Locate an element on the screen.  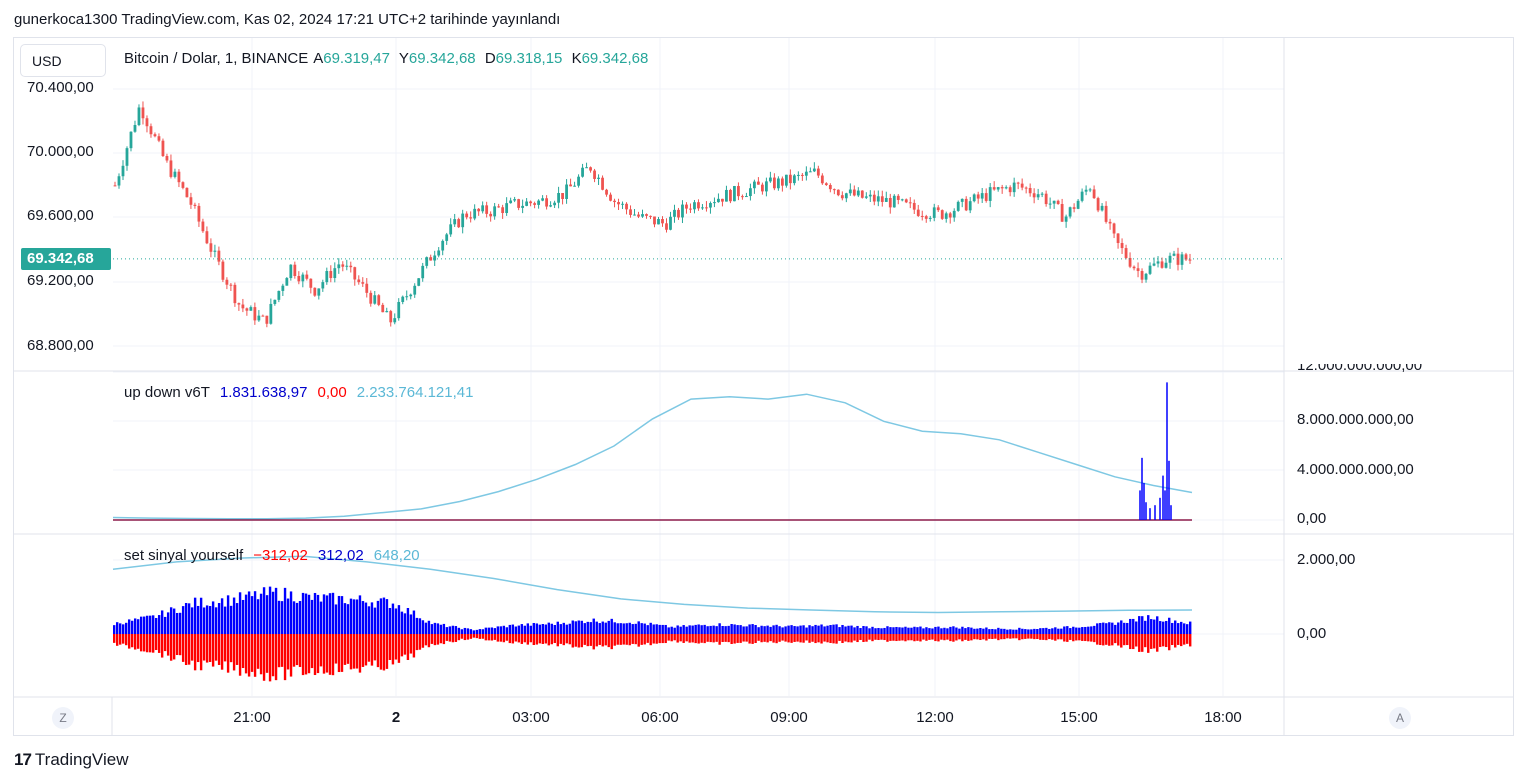
currency-button: USD is located at coordinates (63, 60).